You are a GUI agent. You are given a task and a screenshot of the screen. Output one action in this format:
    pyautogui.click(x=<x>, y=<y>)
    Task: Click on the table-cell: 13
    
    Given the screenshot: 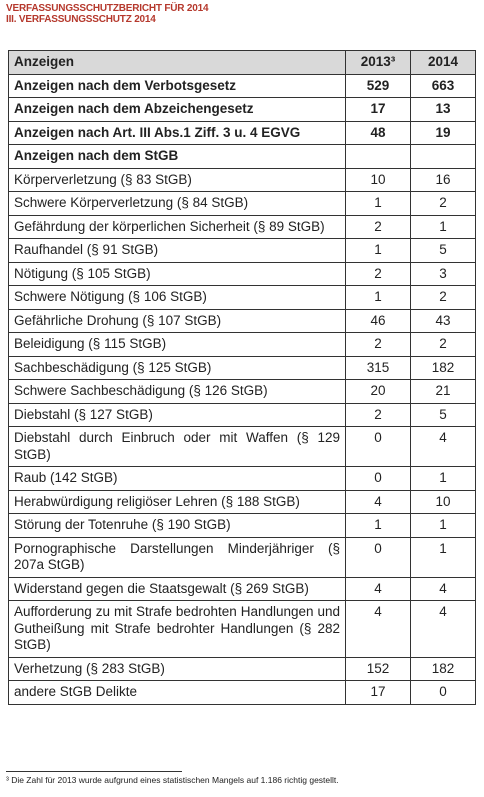 What is the action you would take?
    pyautogui.click(x=443, y=109)
    